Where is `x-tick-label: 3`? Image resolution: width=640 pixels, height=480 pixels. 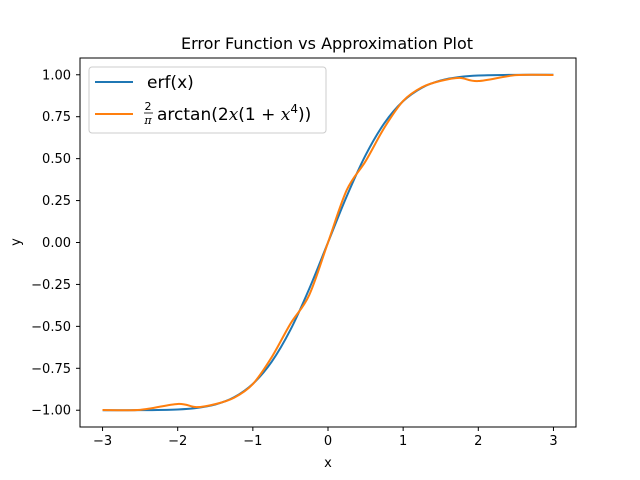 x-tick-label: 3 is located at coordinates (553, 441).